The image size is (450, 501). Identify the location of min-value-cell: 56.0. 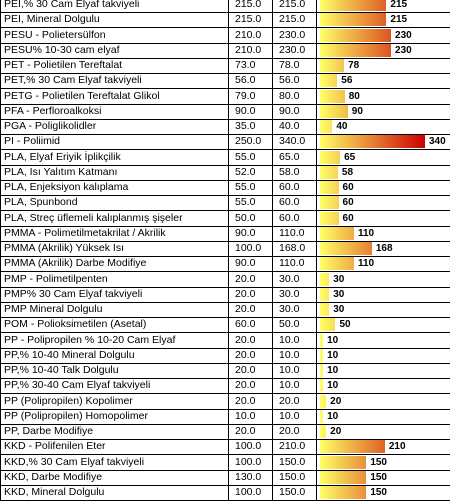
(251, 81).